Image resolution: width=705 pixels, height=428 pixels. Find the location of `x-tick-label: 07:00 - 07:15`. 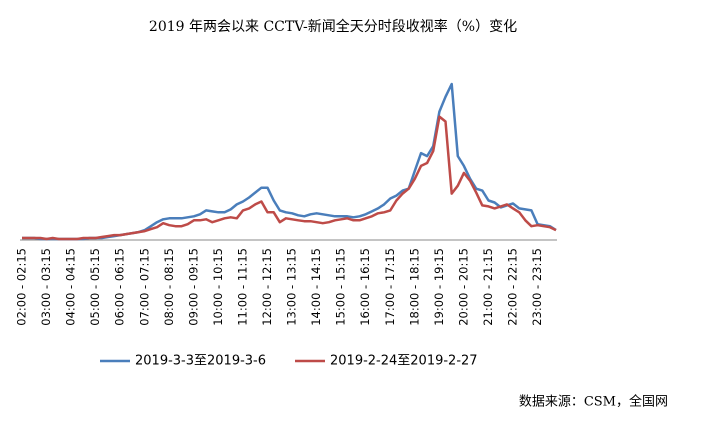

x-tick-label: 07:00 - 07:15 is located at coordinates (144, 287).